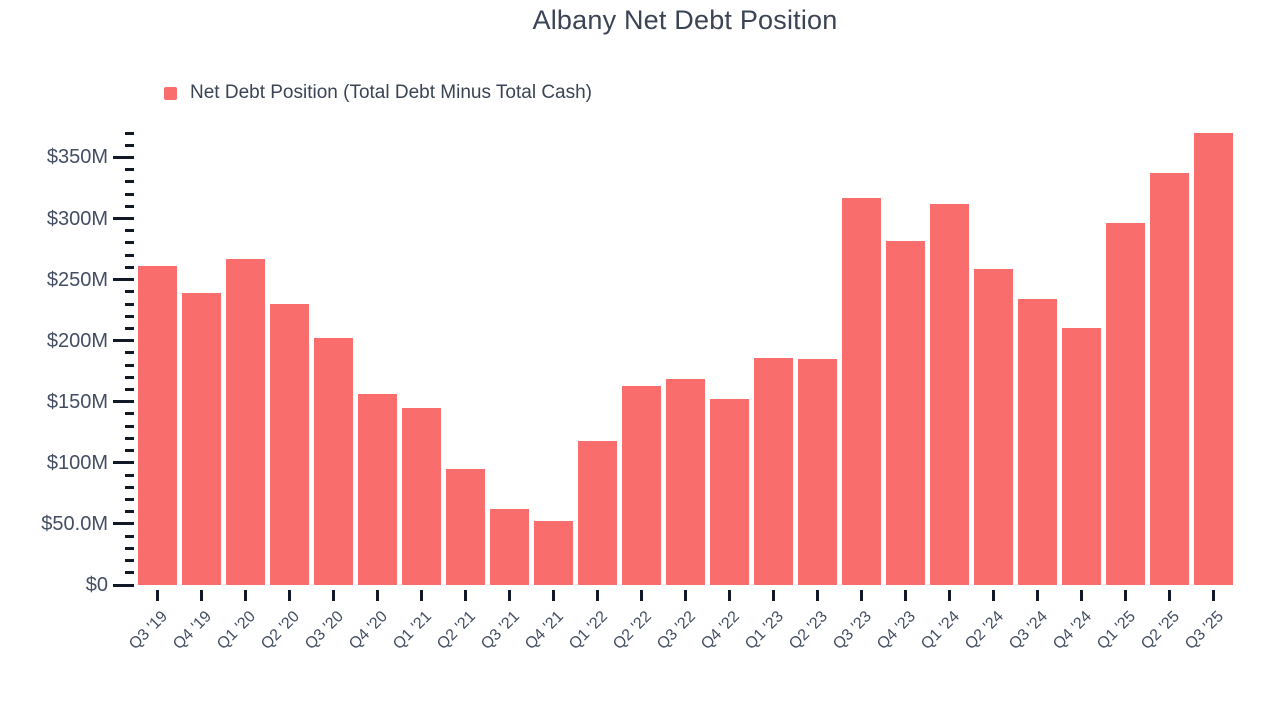  What do you see at coordinates (77, 279) in the screenshot?
I see `y-axis-label: $250M` at bounding box center [77, 279].